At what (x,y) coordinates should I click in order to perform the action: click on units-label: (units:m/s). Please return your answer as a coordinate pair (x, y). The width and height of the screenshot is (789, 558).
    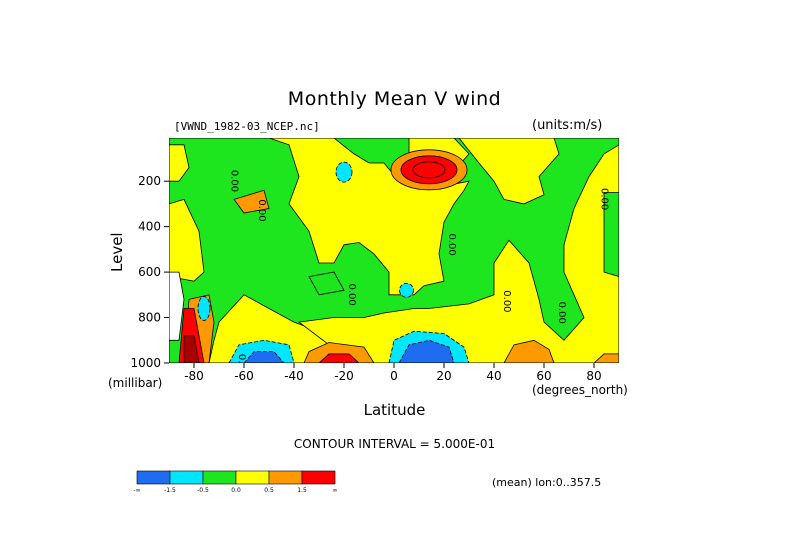
    Looking at the image, I should click on (567, 125).